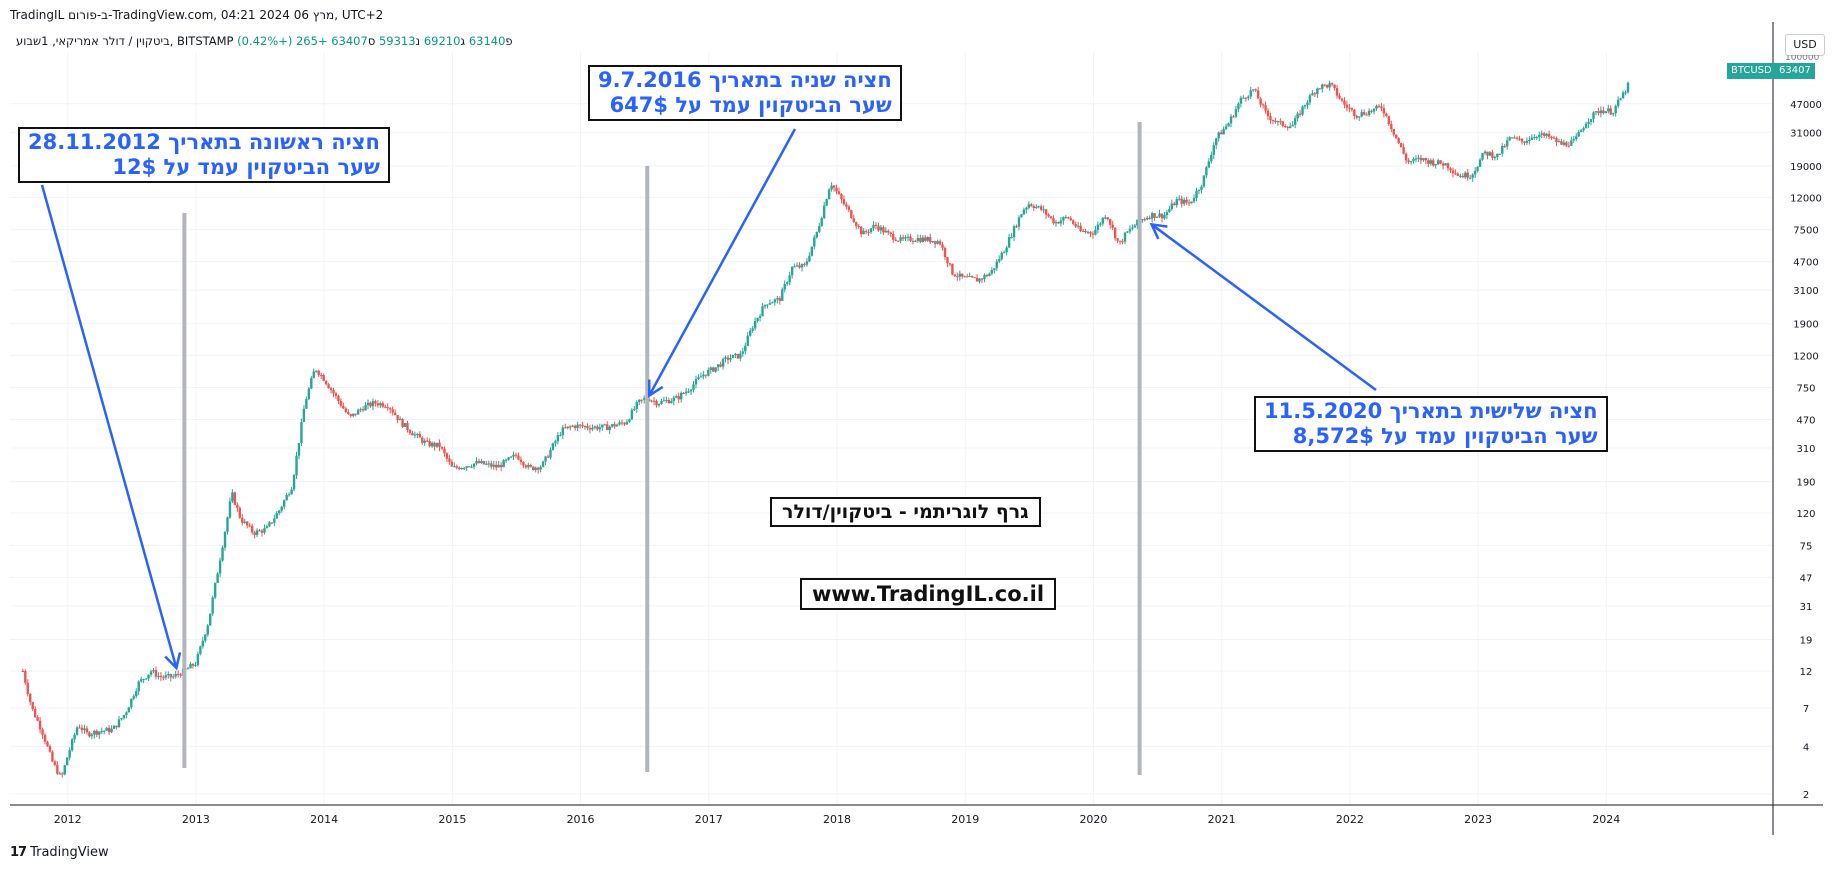 The height and width of the screenshot is (869, 1835). I want to click on x-tick-label: 2023, so click(1478, 819).